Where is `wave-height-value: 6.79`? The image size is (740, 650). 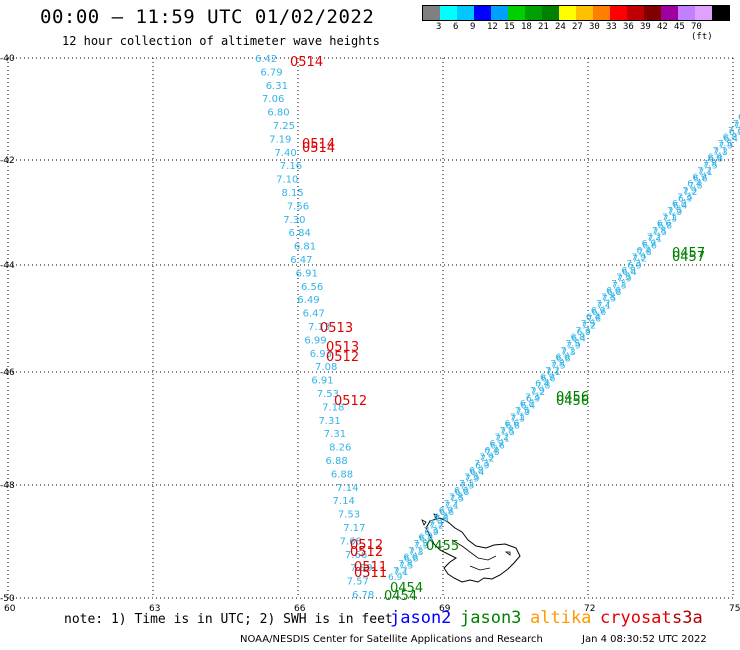
wave-height-value: 6.79 is located at coordinates (271, 72).